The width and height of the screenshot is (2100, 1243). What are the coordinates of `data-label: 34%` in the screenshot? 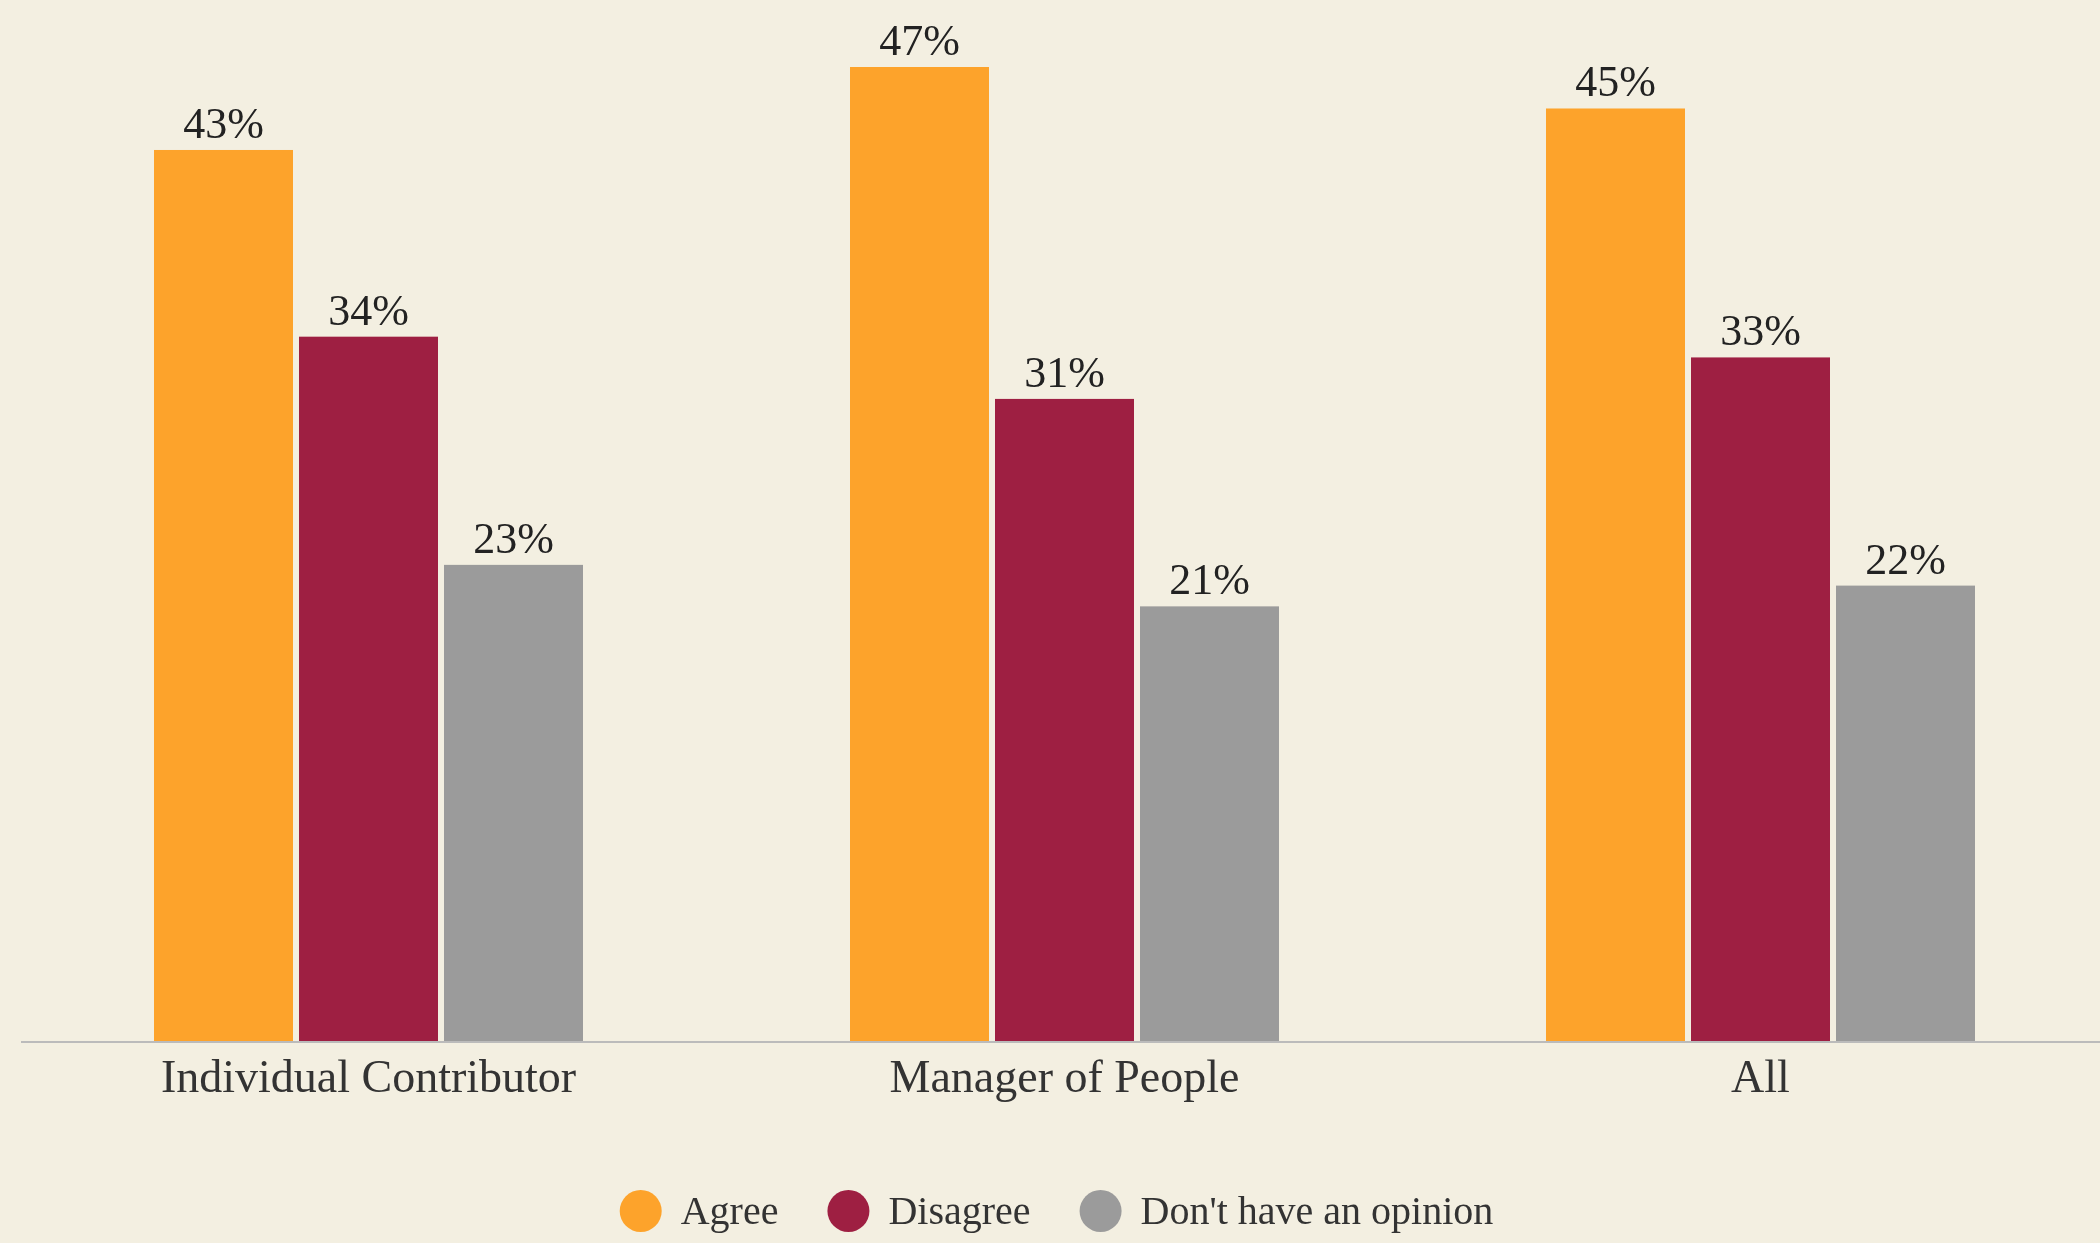 It's located at (368, 310).